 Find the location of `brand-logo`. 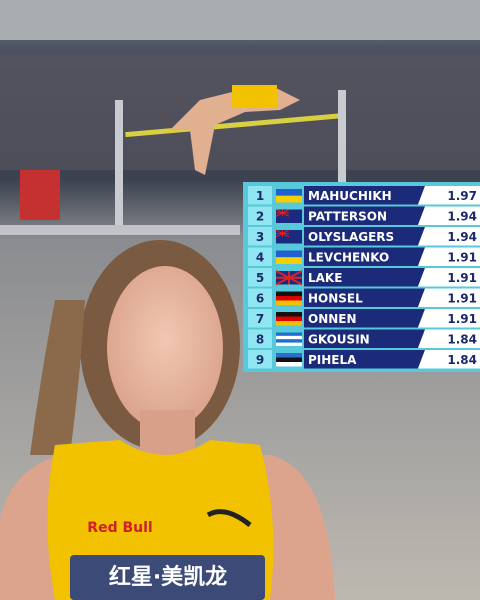

brand-logo is located at coordinates (229, 518).